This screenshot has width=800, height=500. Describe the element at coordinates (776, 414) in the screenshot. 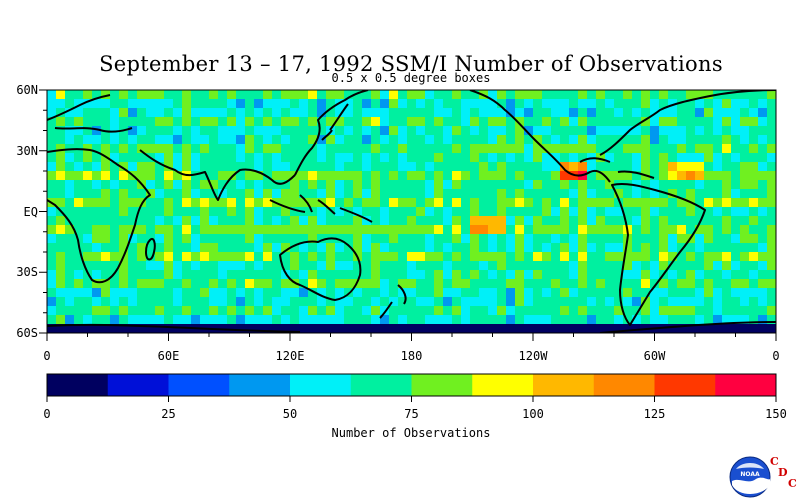

I see `colorbar-tick-label: 150` at that location.